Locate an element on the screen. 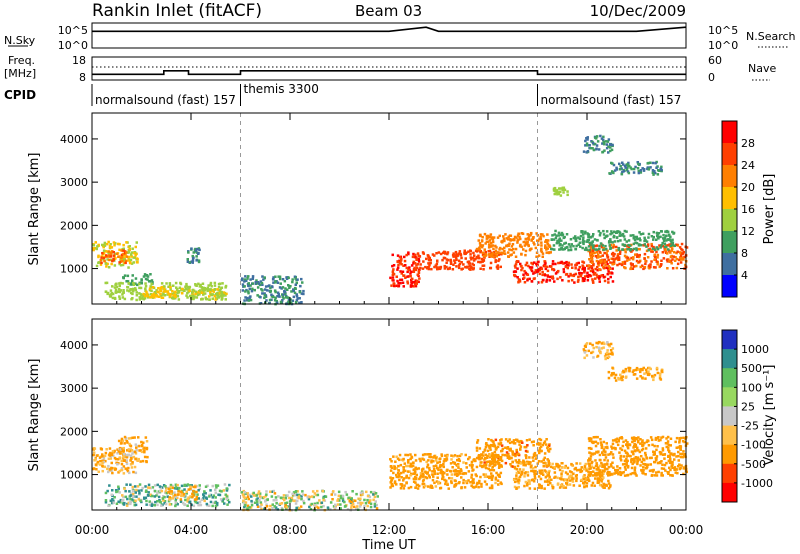  colorbar-tick-label: 12 is located at coordinates (748, 231).